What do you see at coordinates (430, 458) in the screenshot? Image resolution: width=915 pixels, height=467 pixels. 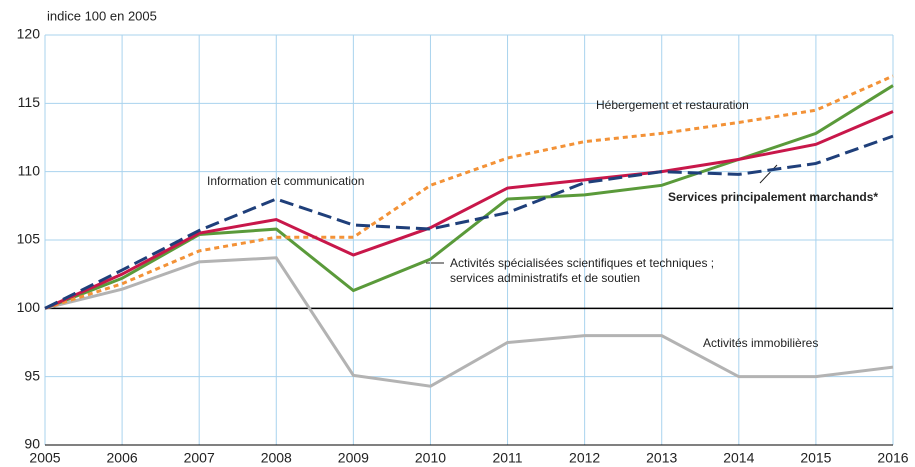 I see `x-tick-label: 2010` at bounding box center [430, 458].